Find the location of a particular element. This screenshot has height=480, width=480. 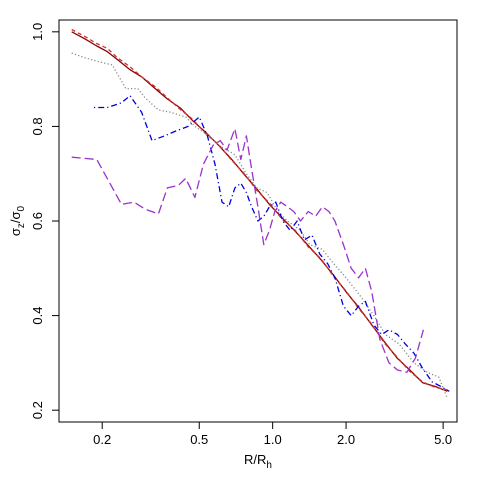

x-axis-label-sub: h is located at coordinates (269, 465).